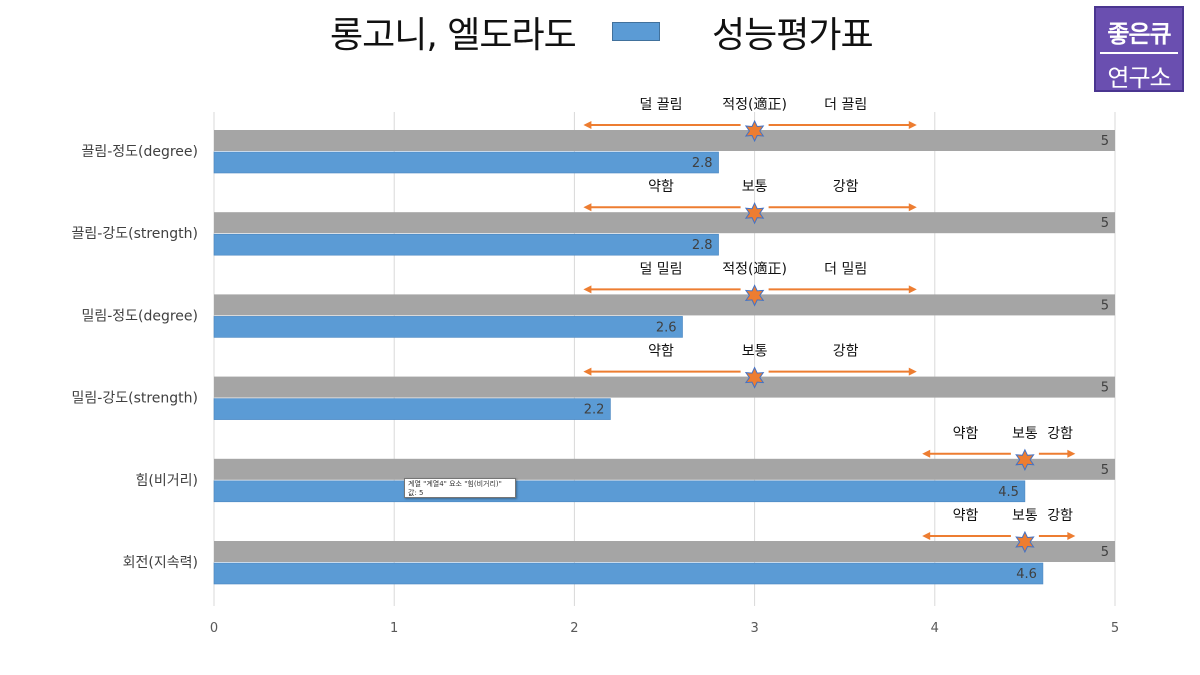 Image resolution: width=1200 pixels, height=675 pixels. Describe the element at coordinates (594, 410) in the screenshot. I see `data-label: 2.2` at that location.